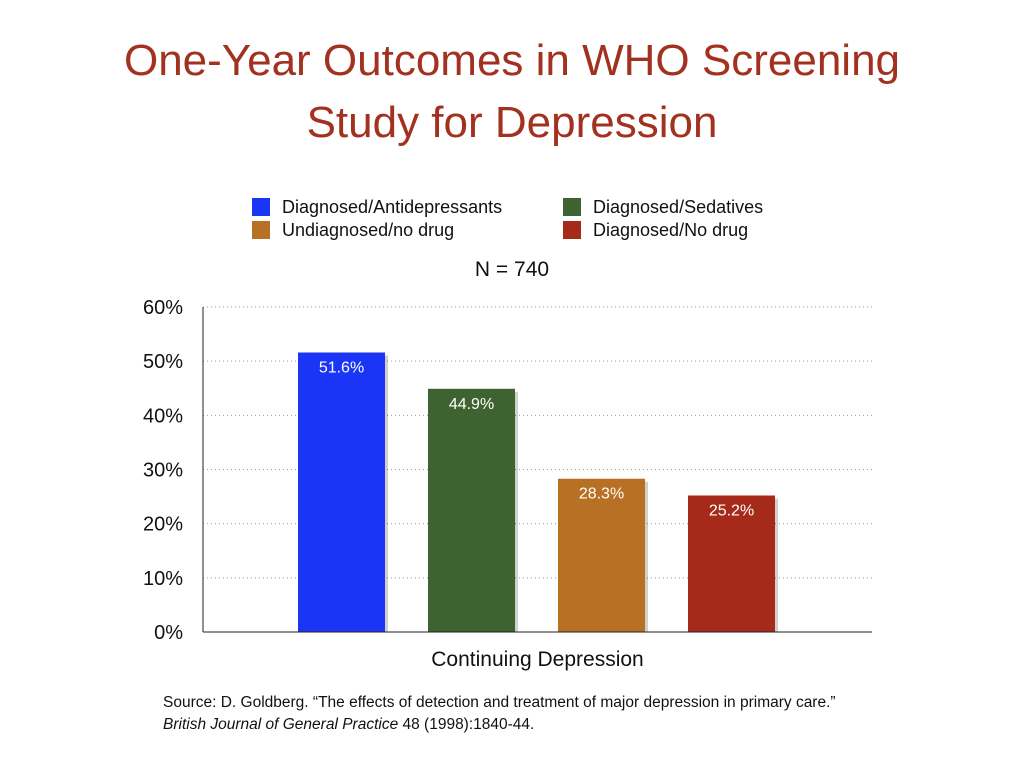 Image resolution: width=1024 pixels, height=768 pixels. Describe the element at coordinates (341, 368) in the screenshot. I see `bar-value-label: 51.6%` at that location.